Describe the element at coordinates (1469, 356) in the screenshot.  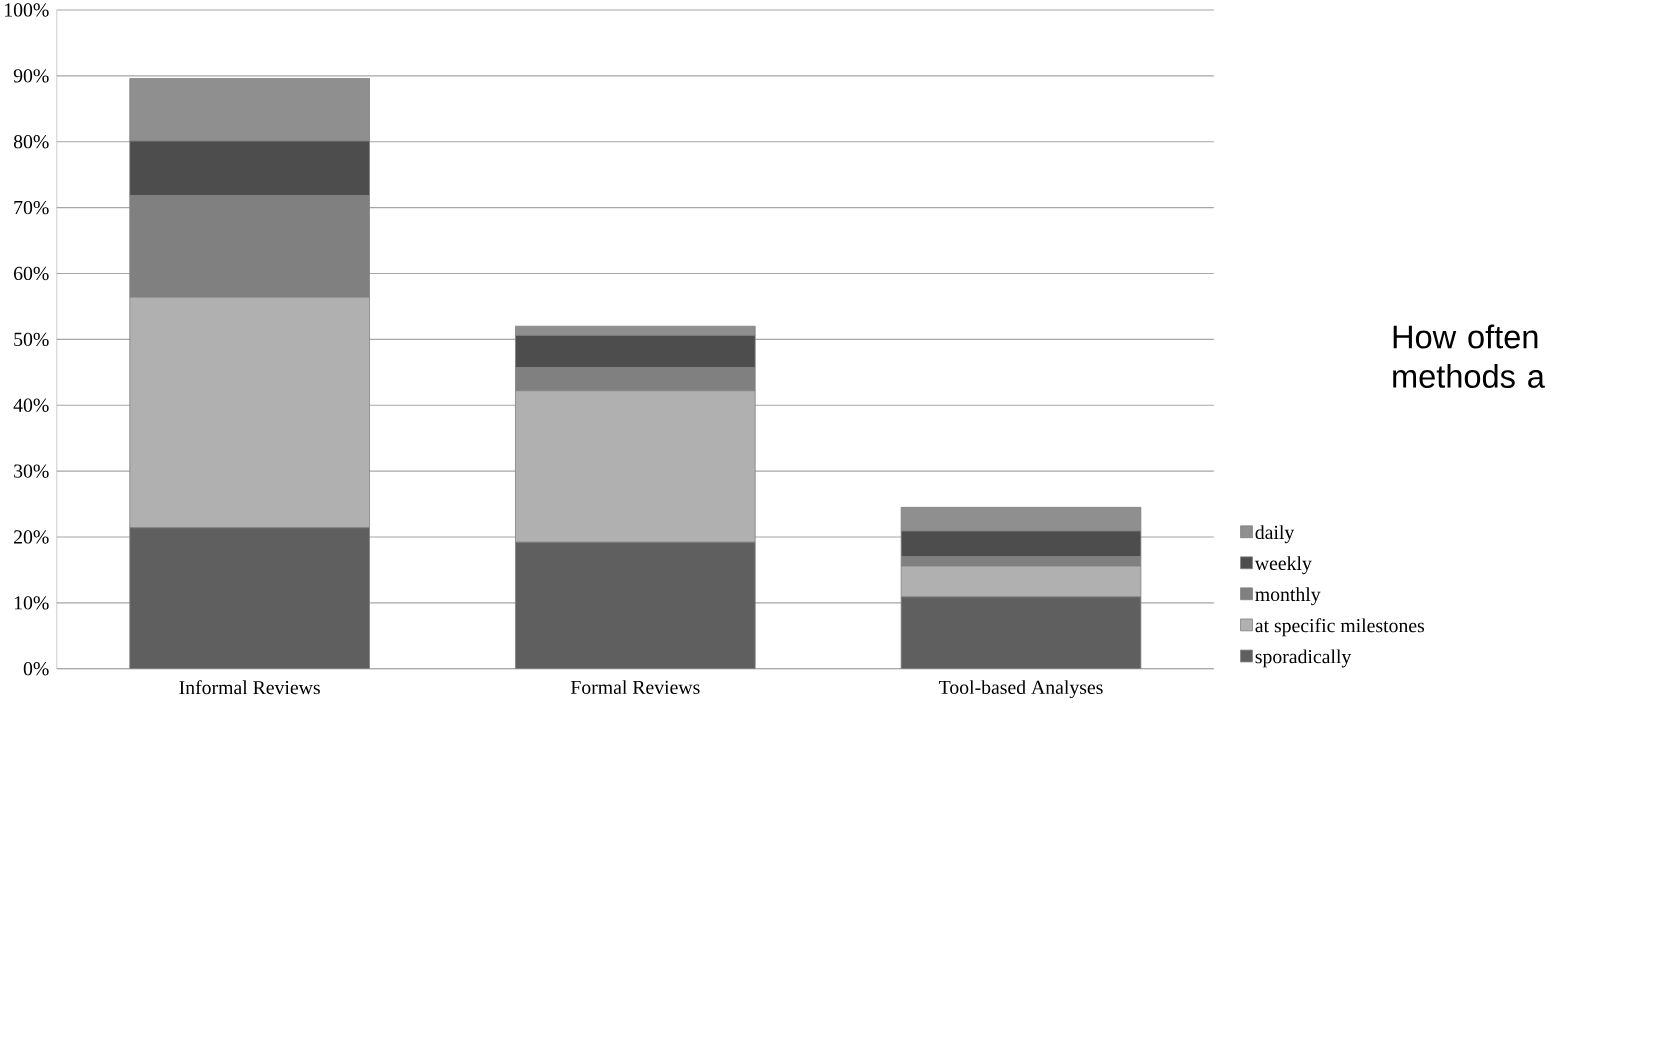
I see `text: How often methods a` at that location.